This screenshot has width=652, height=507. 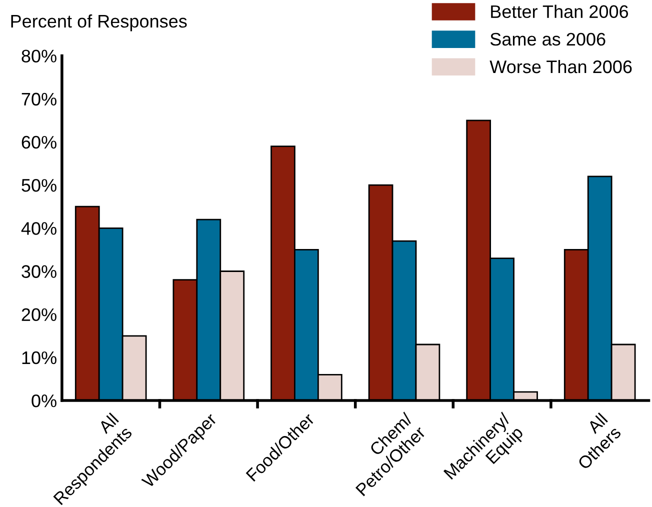 What do you see at coordinates (548, 39) in the screenshot?
I see `legend-label: Same as 2006` at bounding box center [548, 39].